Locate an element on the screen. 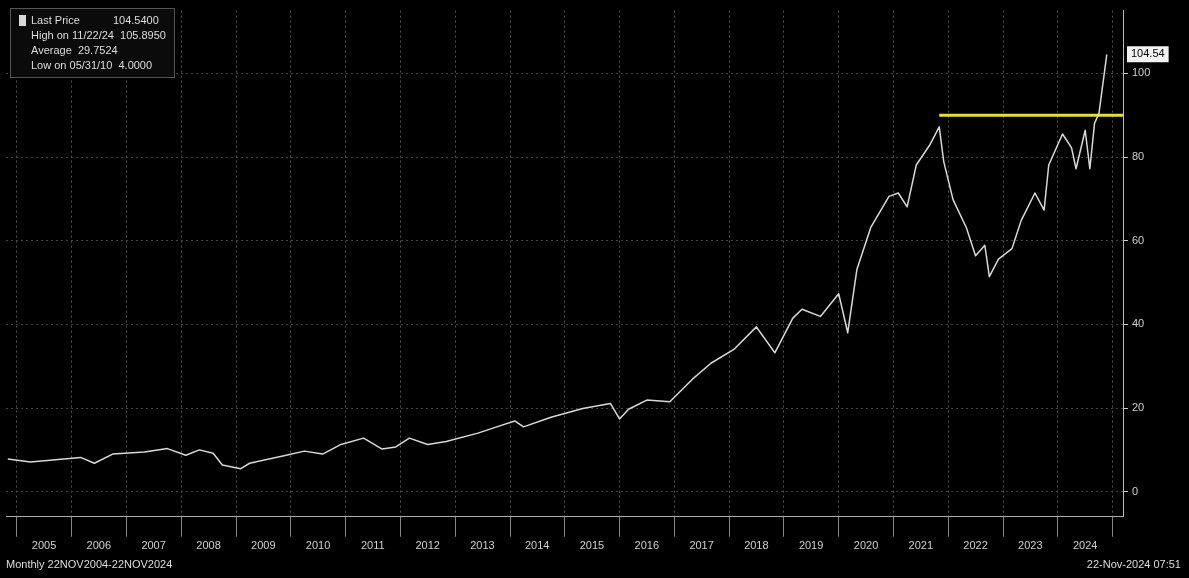 Image resolution: width=1189 pixels, height=578 pixels. x-tick-label: 2019 is located at coordinates (811, 545).